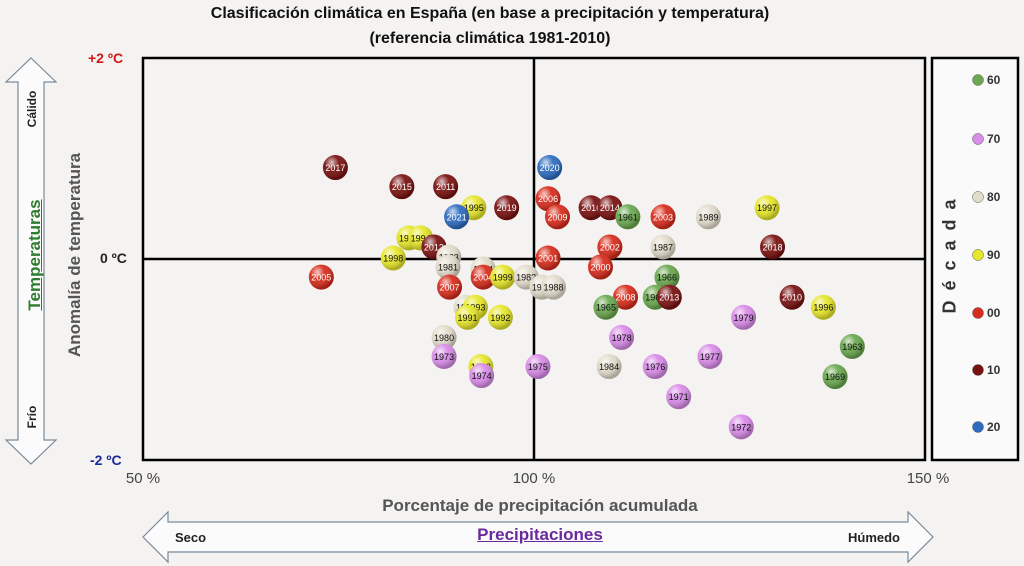 This screenshot has width=1024, height=566. I want to click on scatter-marker-shine-1991, so click(468, 317).